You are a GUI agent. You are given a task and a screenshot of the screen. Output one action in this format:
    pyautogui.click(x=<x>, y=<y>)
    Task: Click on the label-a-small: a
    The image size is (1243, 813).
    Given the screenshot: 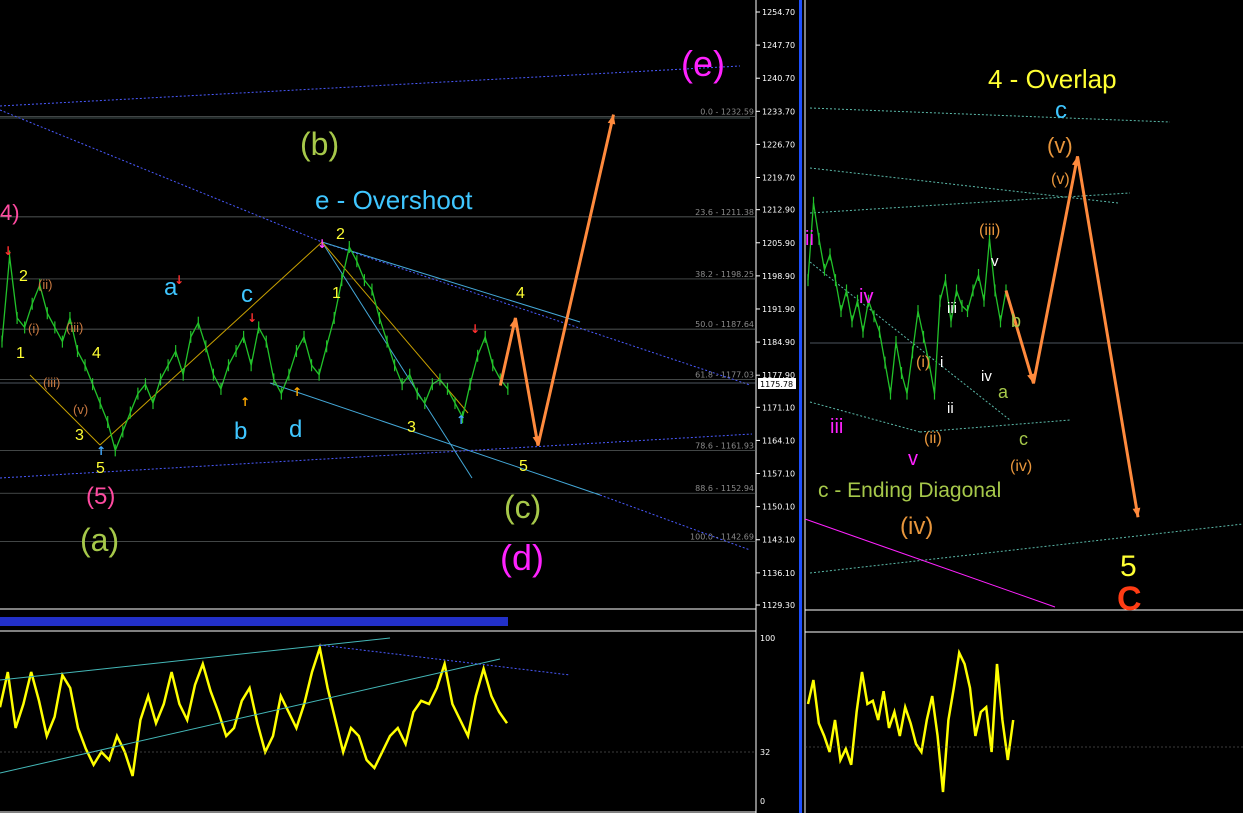 What is the action you would take?
    pyautogui.click(x=171, y=287)
    